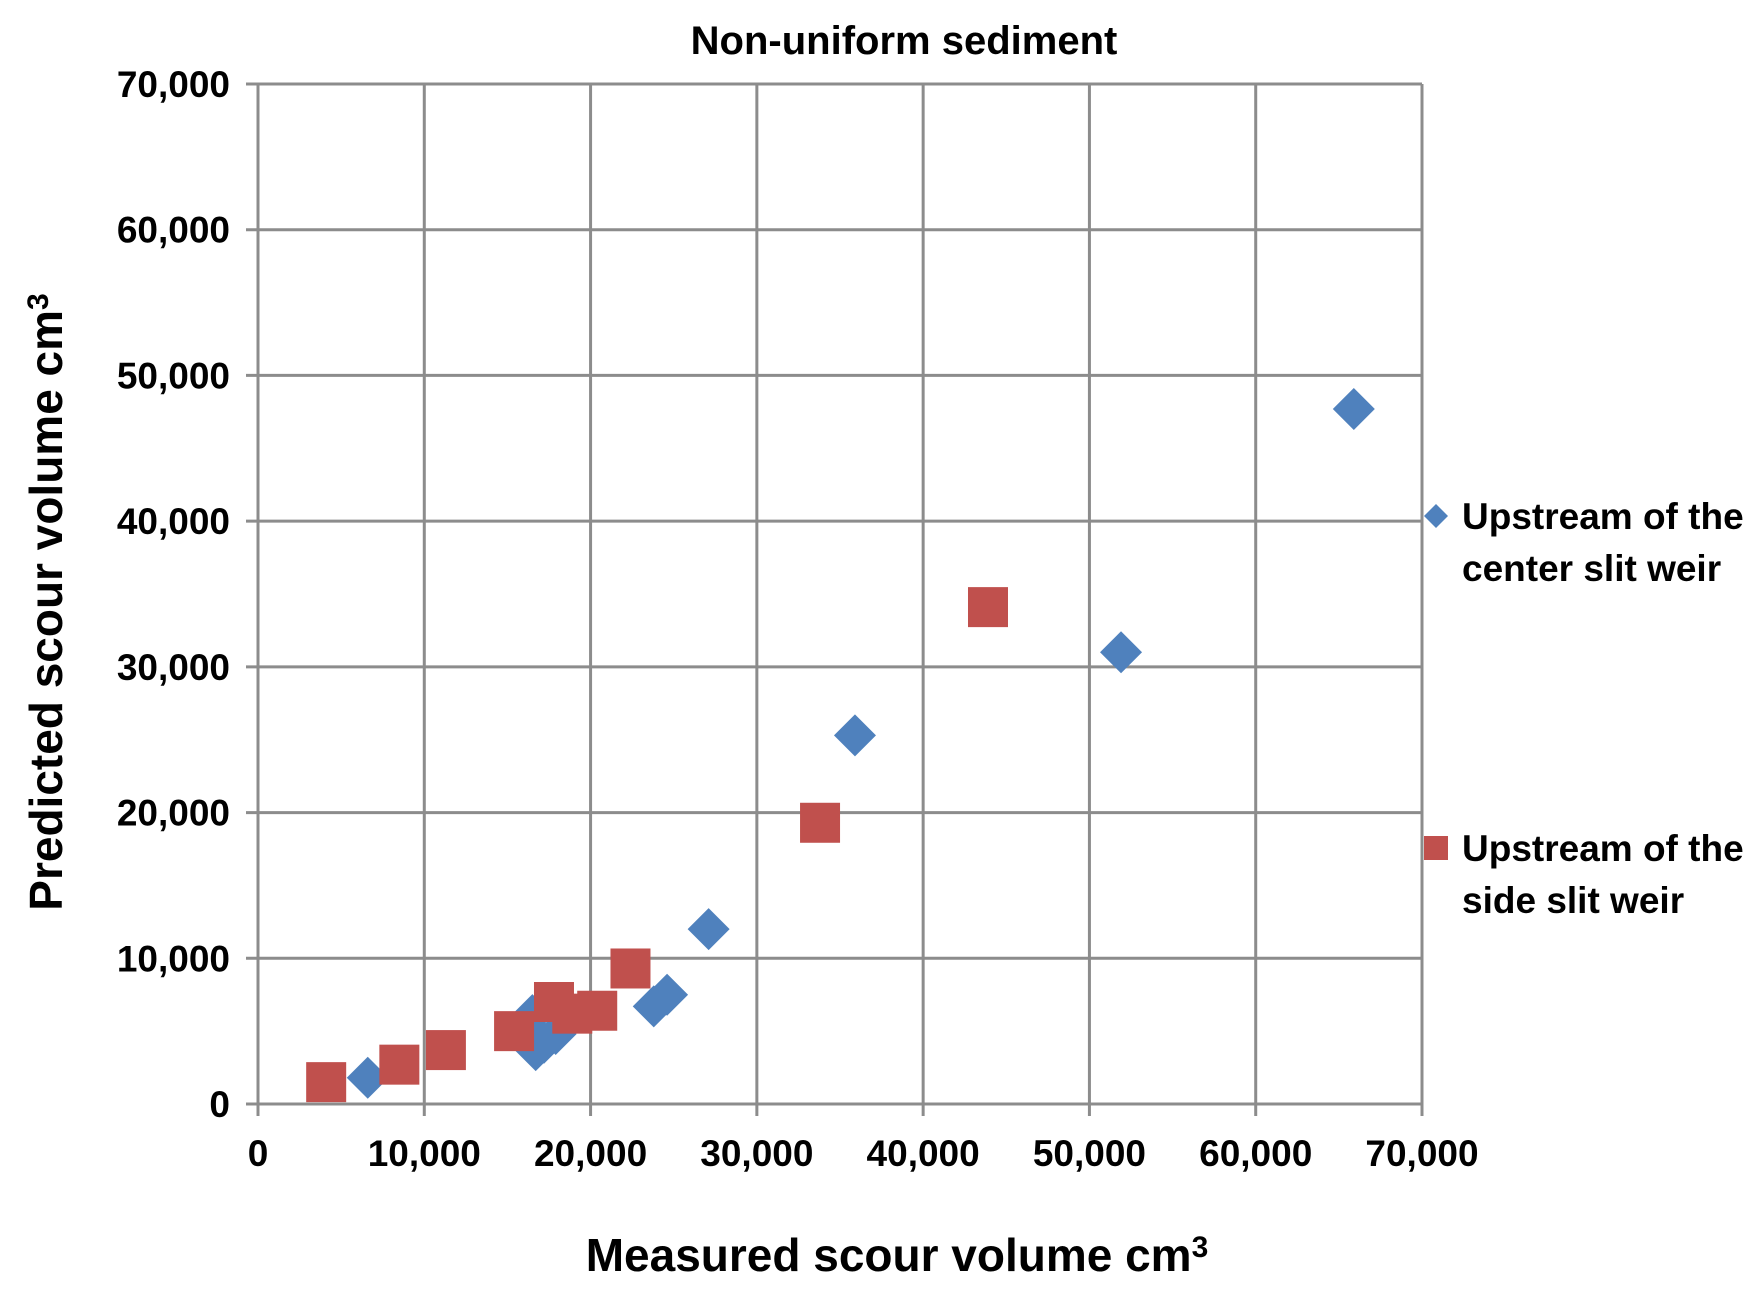 The width and height of the screenshot is (1764, 1307). Describe the element at coordinates (1421, 1153) in the screenshot. I see `x-tick-label: 70,000` at that location.